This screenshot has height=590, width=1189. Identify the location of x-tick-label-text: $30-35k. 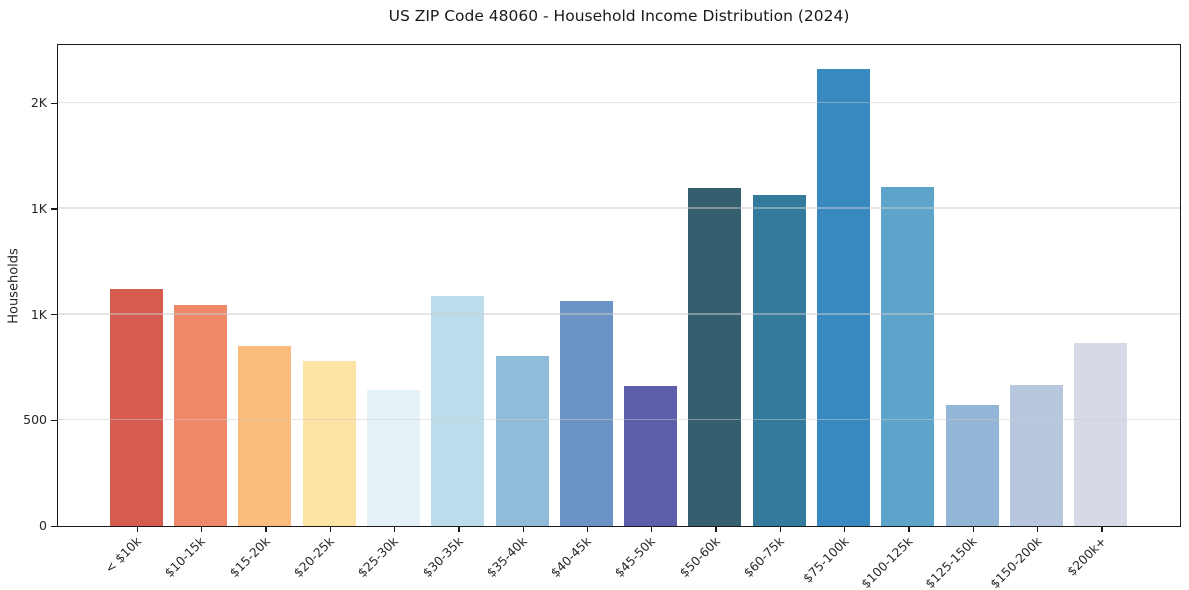
(442, 557).